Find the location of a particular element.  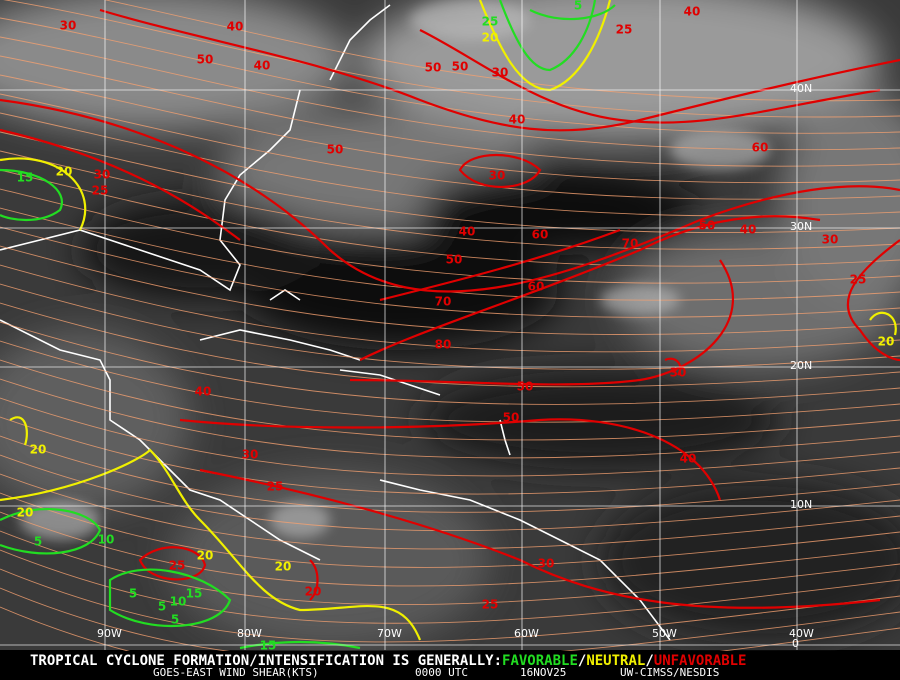

lon-label: 70W is located at coordinates (389, 633).